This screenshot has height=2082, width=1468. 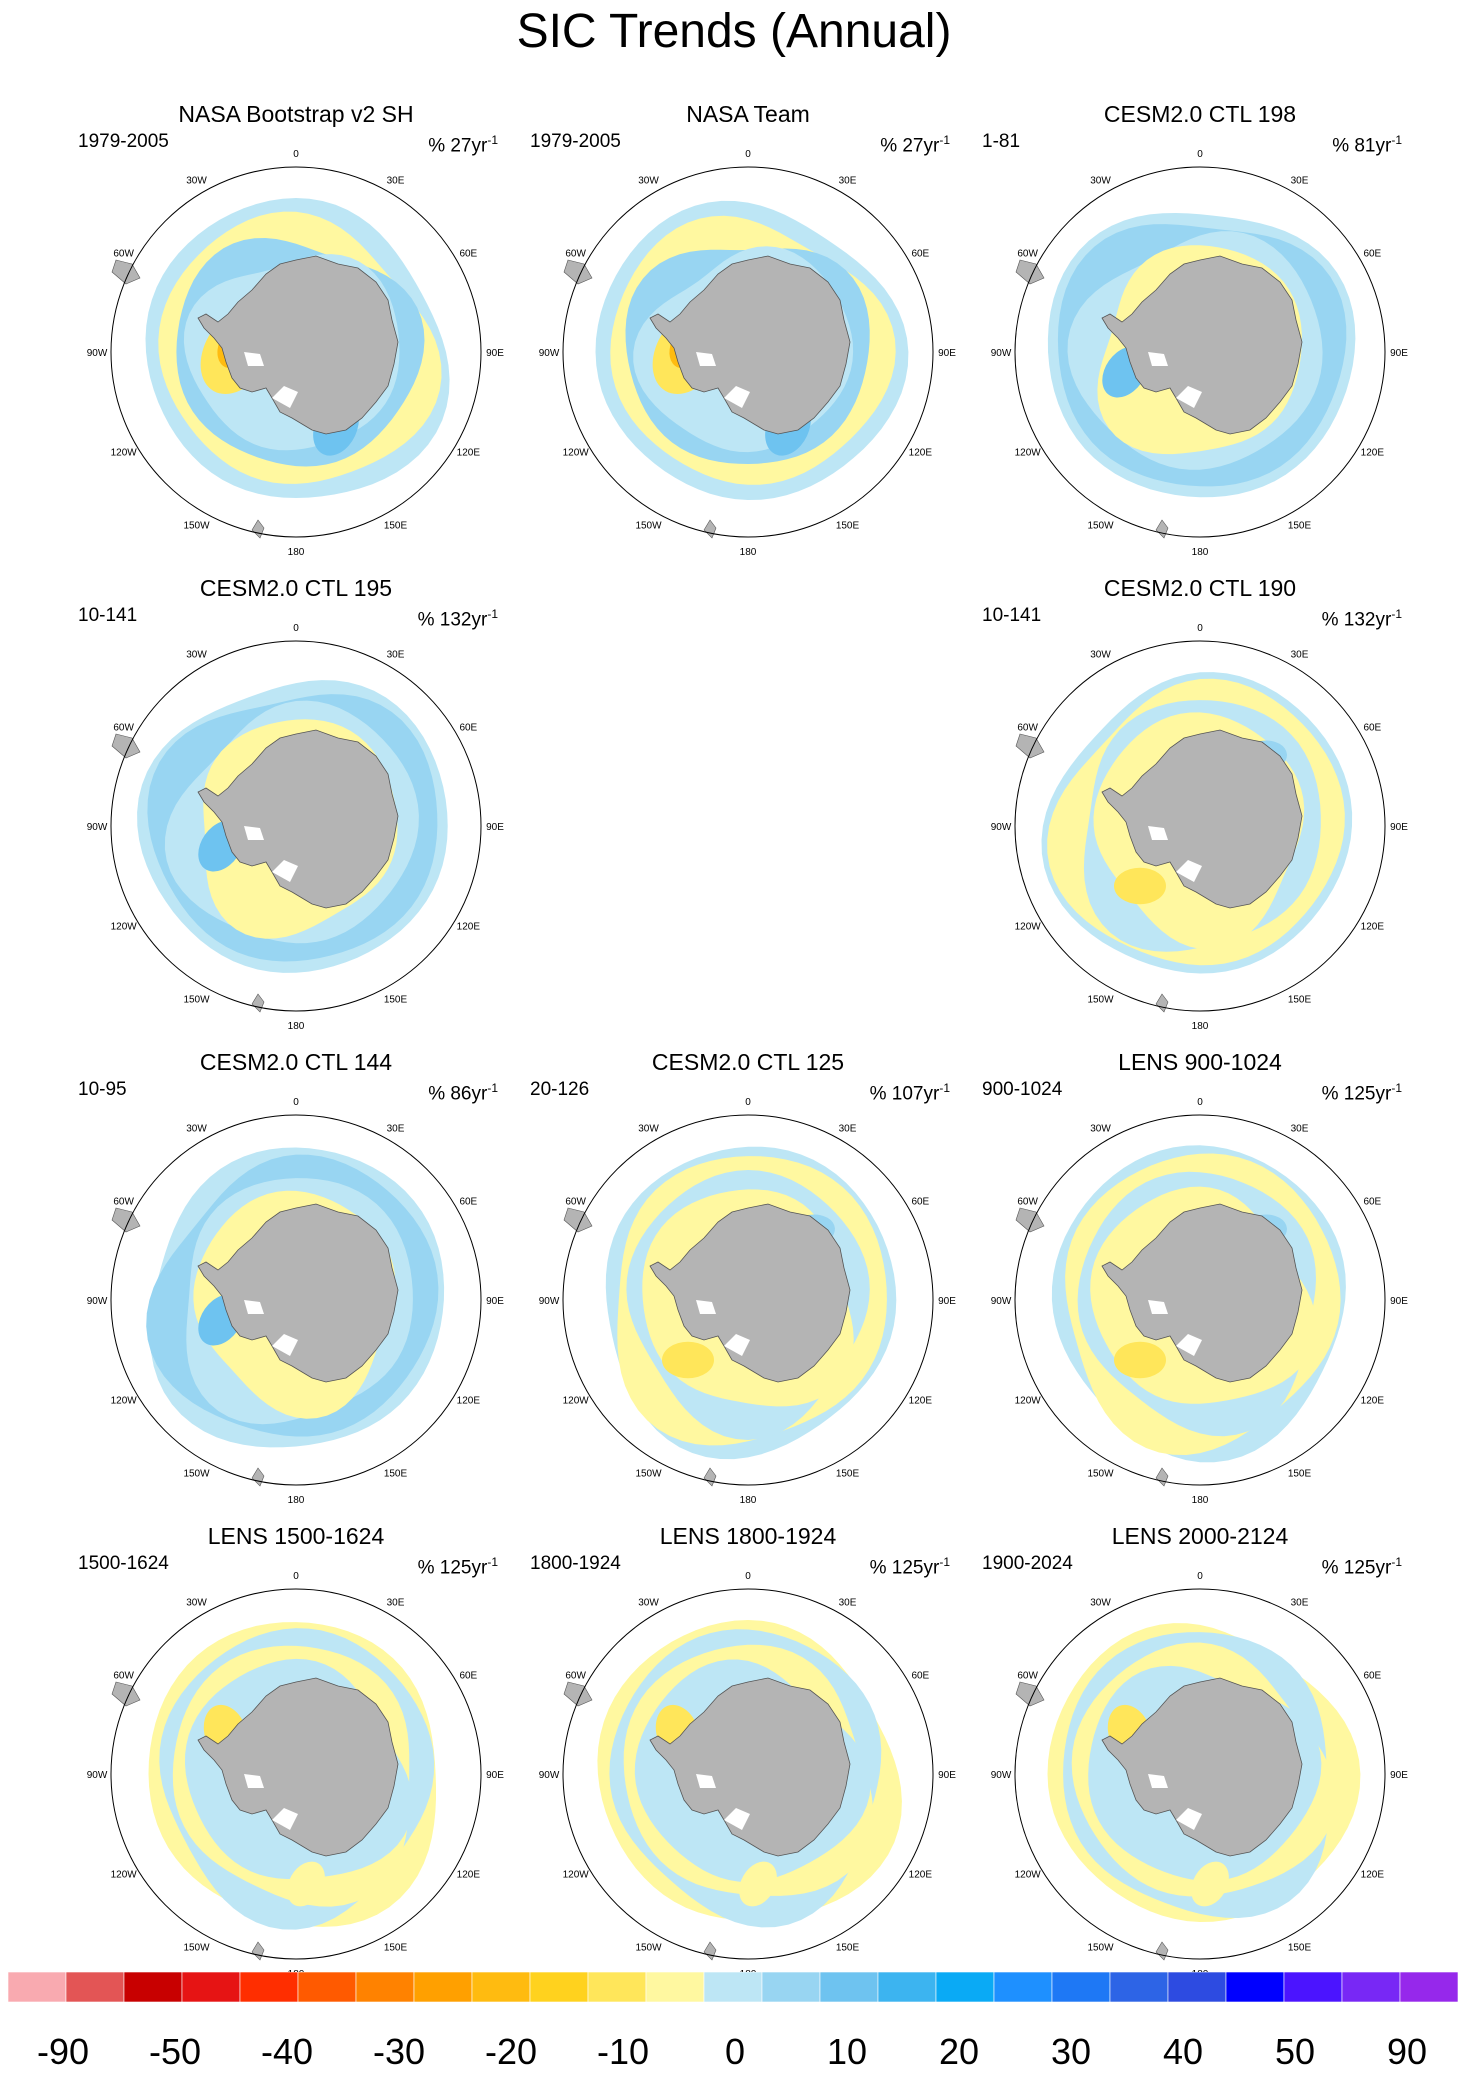 I want to click on colorbar-tick-label: 0, so click(x=735, y=2051).